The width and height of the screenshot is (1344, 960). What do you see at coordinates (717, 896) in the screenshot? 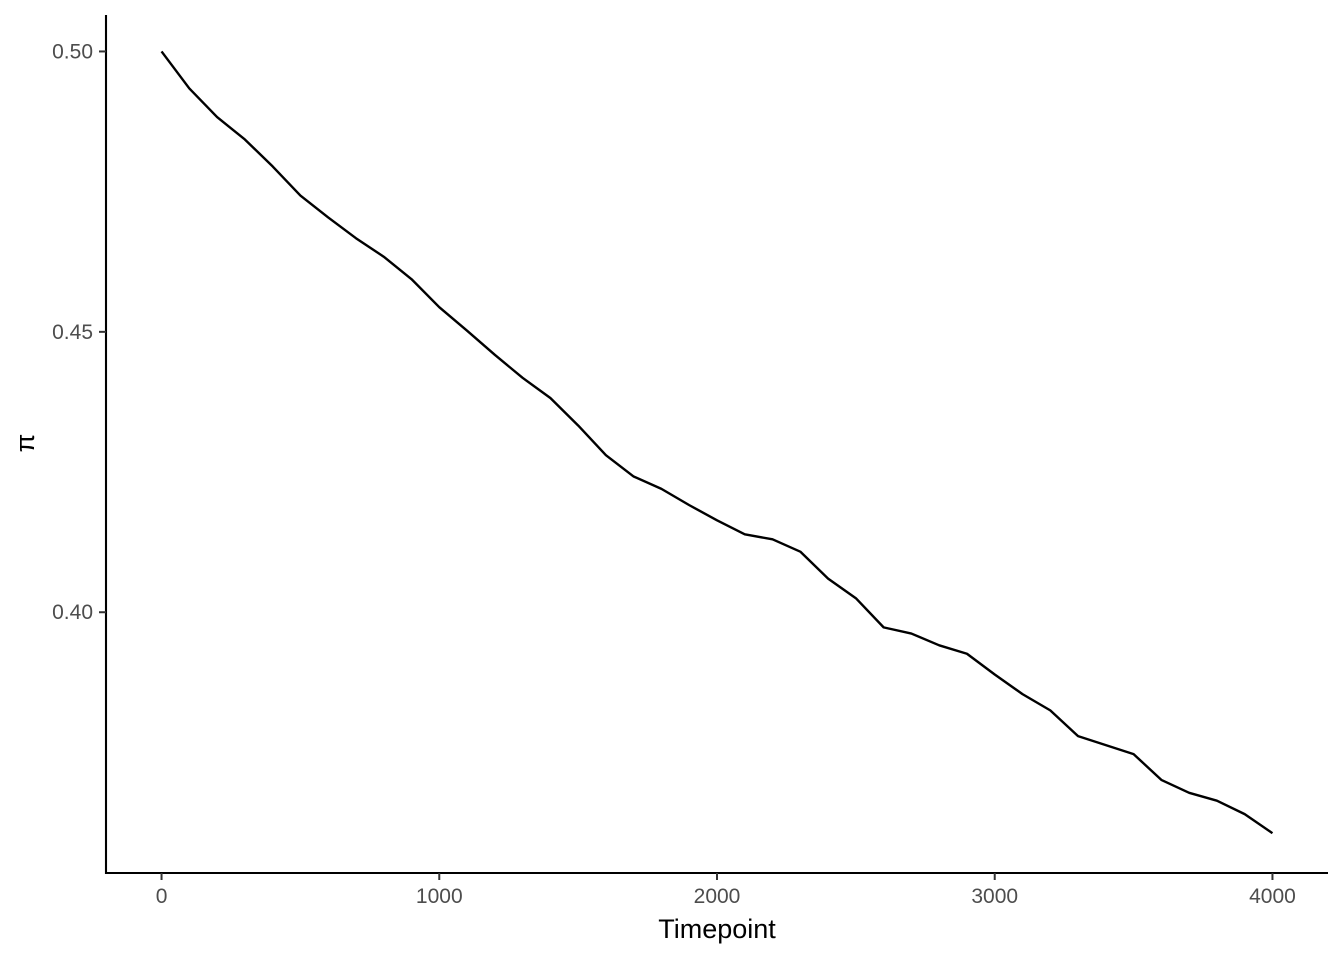
I see `x-tick-label: 2000` at bounding box center [717, 896].